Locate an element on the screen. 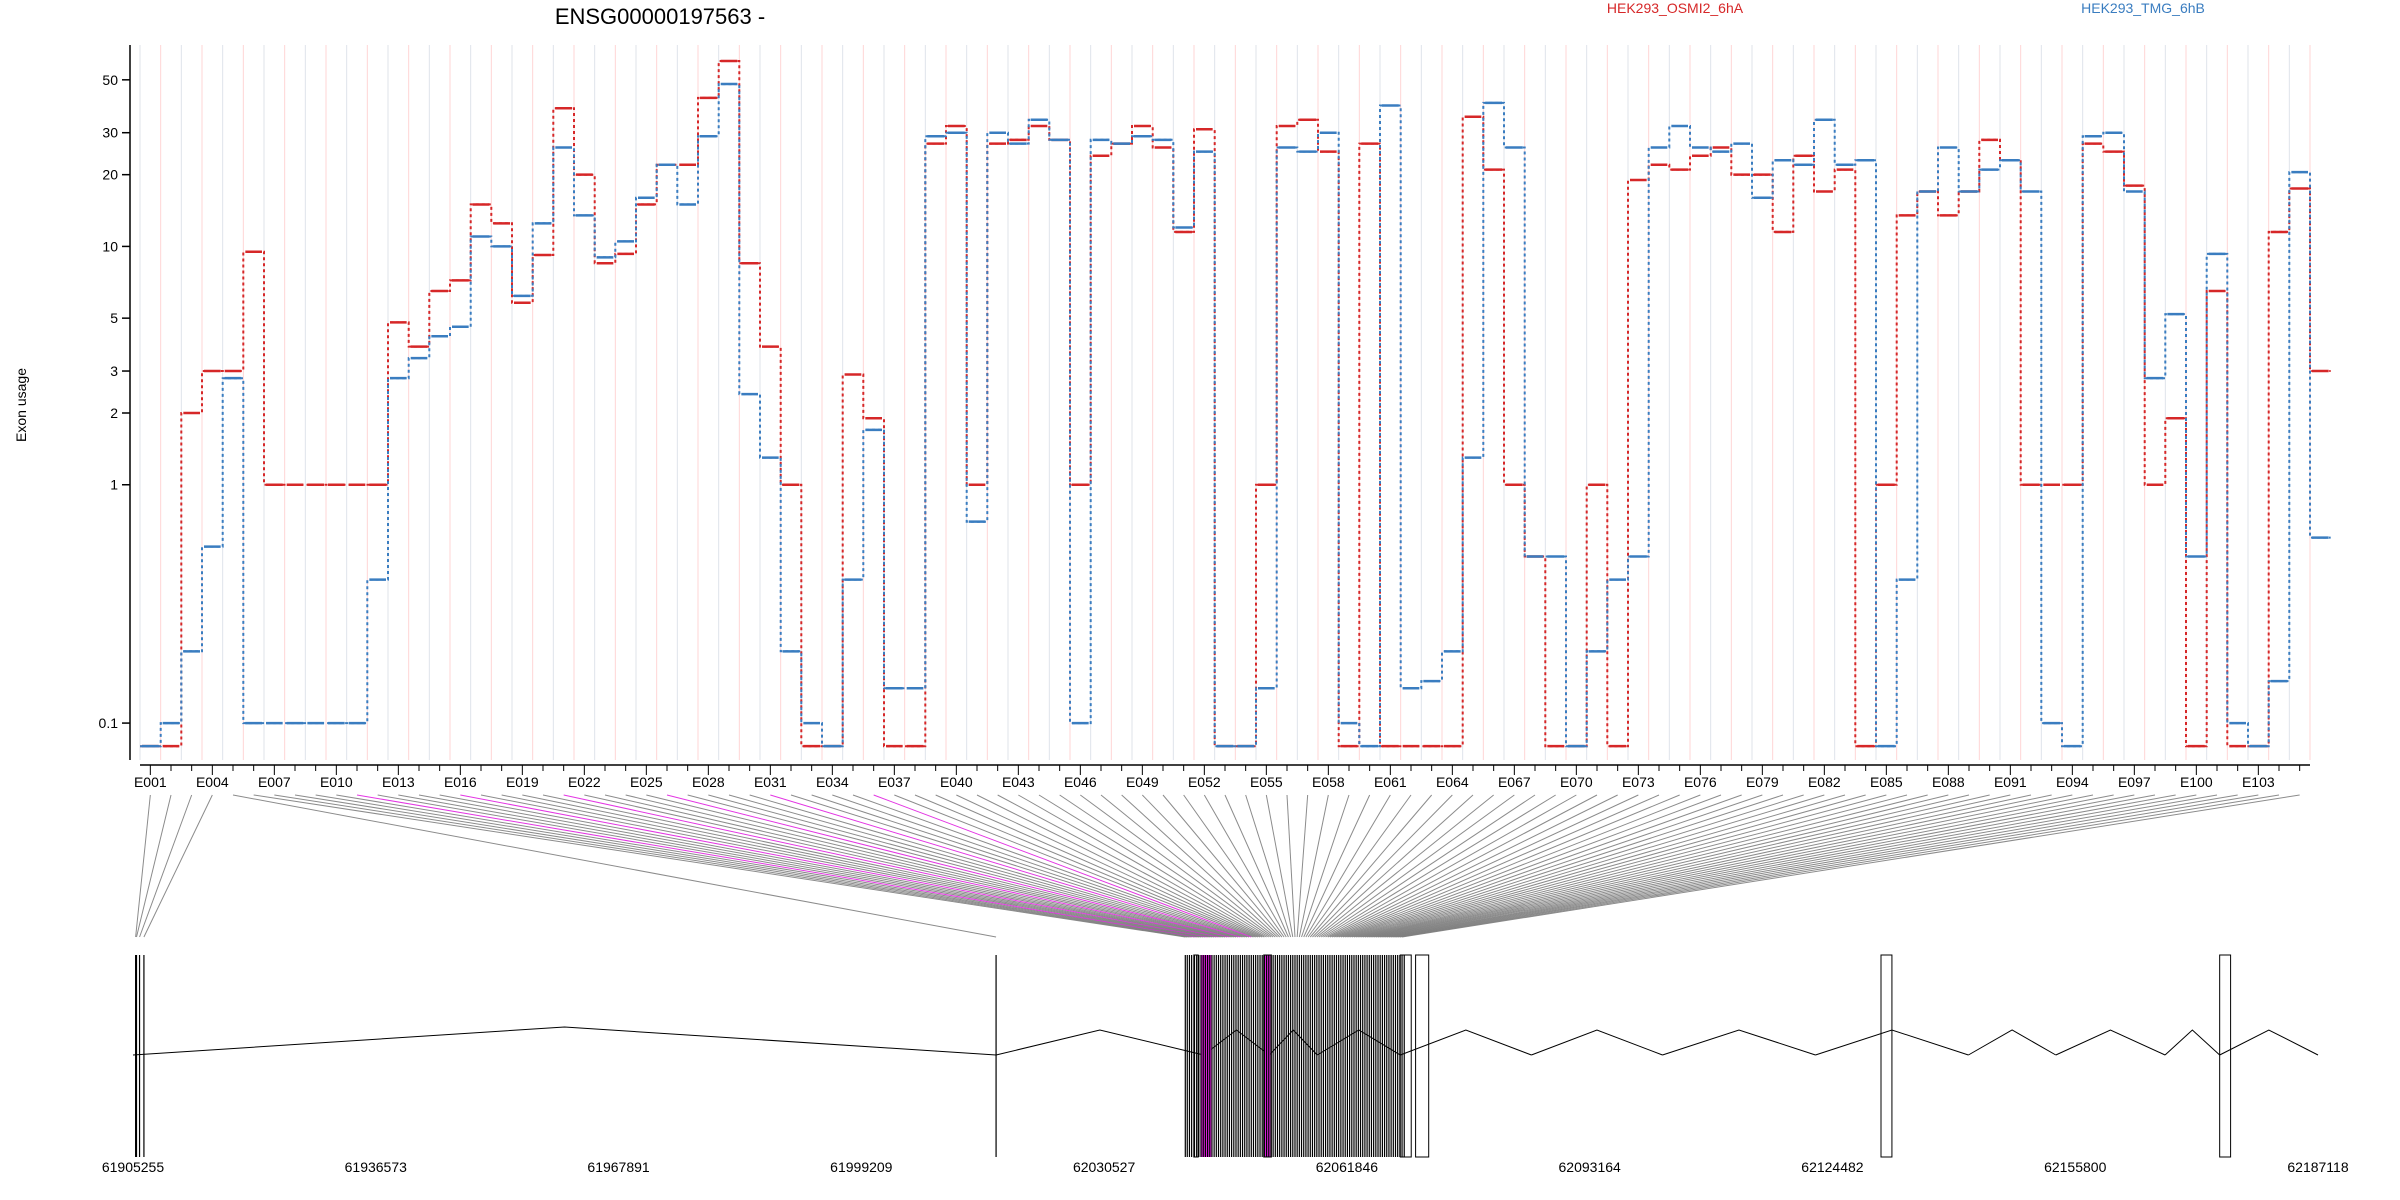 This screenshot has height=1200, width=2400. x-tick-label: E049 is located at coordinates (1142, 782).